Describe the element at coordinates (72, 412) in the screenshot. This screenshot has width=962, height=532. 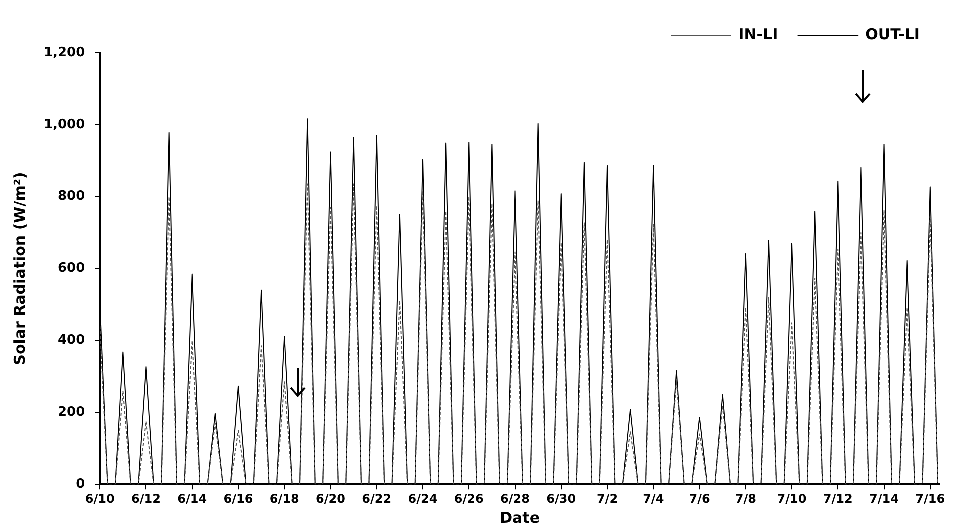
I see `y-tick-label: 200` at that location.